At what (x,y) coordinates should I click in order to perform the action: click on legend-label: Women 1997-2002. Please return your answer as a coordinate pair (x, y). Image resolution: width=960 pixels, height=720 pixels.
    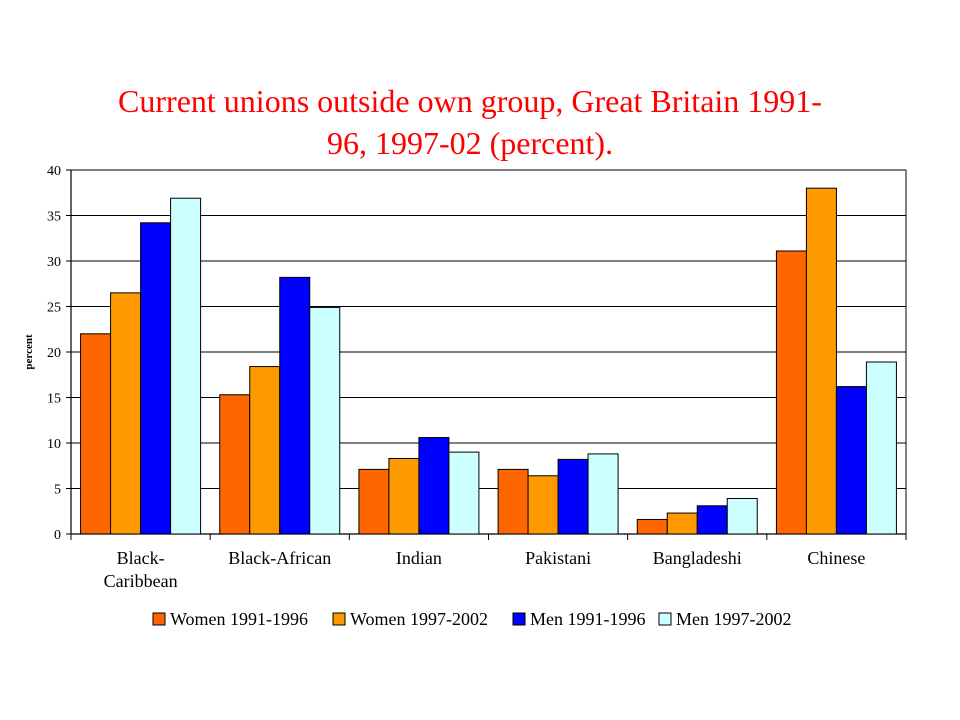
    Looking at the image, I should click on (419, 619).